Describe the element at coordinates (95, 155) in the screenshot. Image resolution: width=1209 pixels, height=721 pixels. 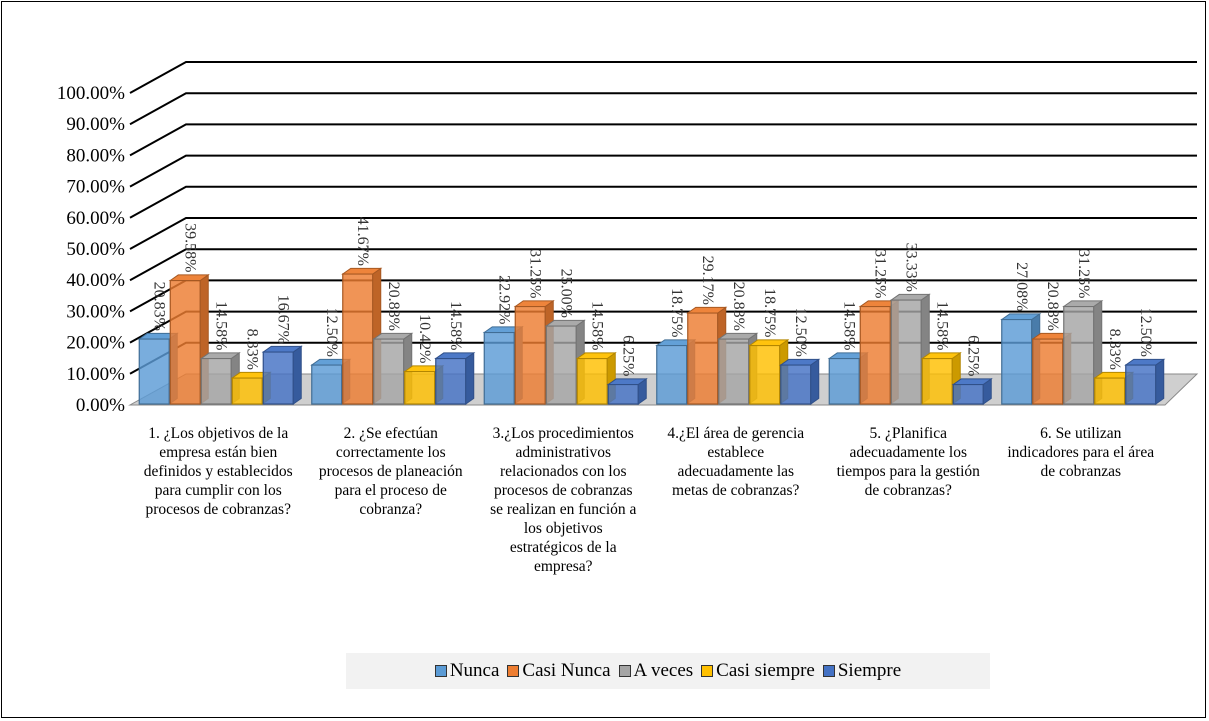
I see `y-tick-label: 80.00%` at that location.